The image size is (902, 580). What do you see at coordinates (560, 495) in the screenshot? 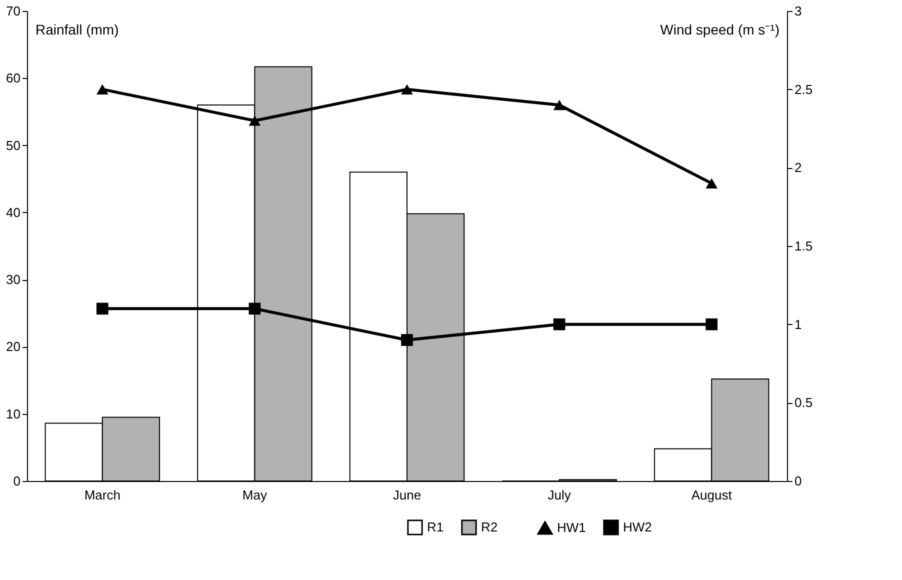
I see `x-tick-label: July` at bounding box center [560, 495].